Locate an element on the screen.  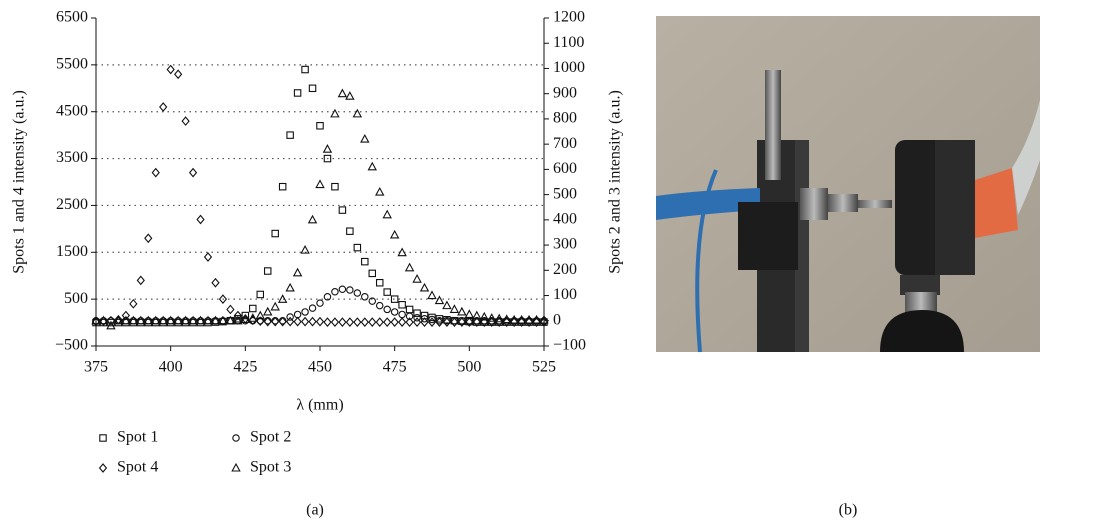
y2-tick-label: 0 is located at coordinates (557, 319).